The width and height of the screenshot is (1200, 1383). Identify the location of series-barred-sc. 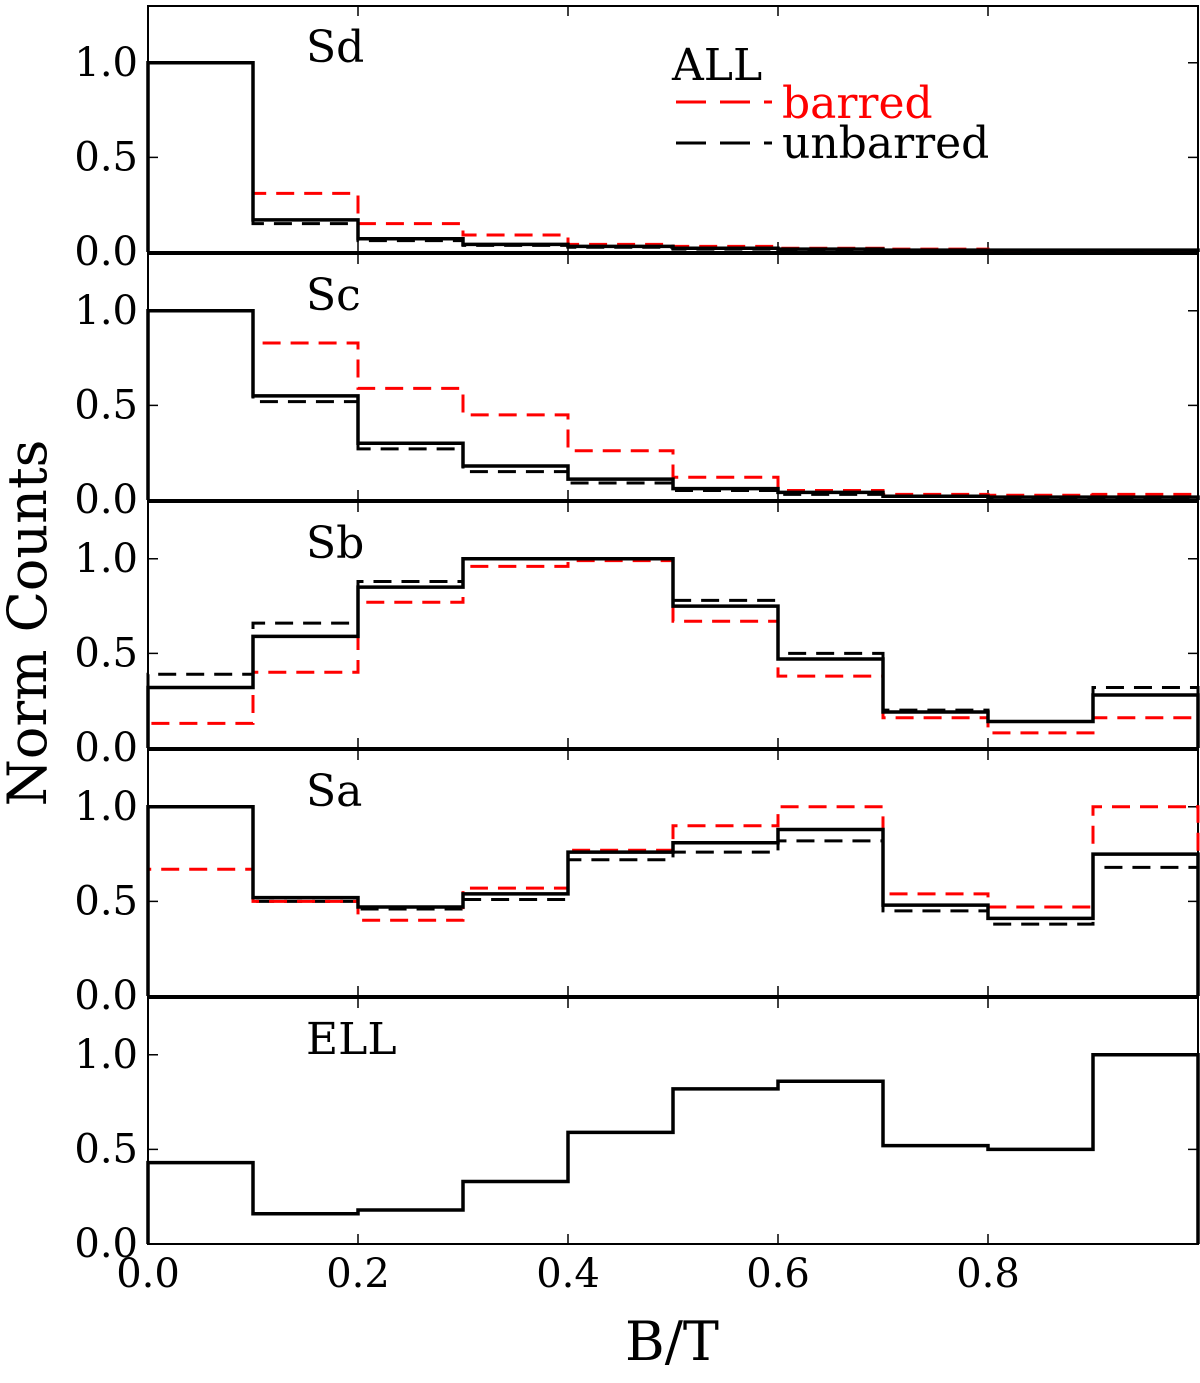
(673, 404).